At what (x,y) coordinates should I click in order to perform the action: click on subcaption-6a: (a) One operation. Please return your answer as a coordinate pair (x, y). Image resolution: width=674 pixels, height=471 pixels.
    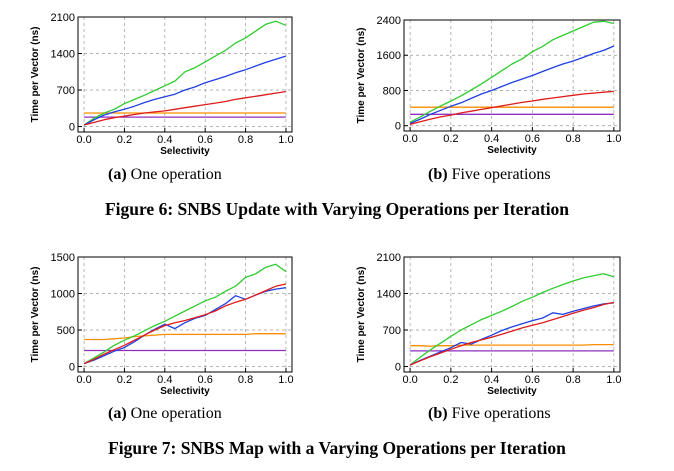
    Looking at the image, I should click on (165, 175).